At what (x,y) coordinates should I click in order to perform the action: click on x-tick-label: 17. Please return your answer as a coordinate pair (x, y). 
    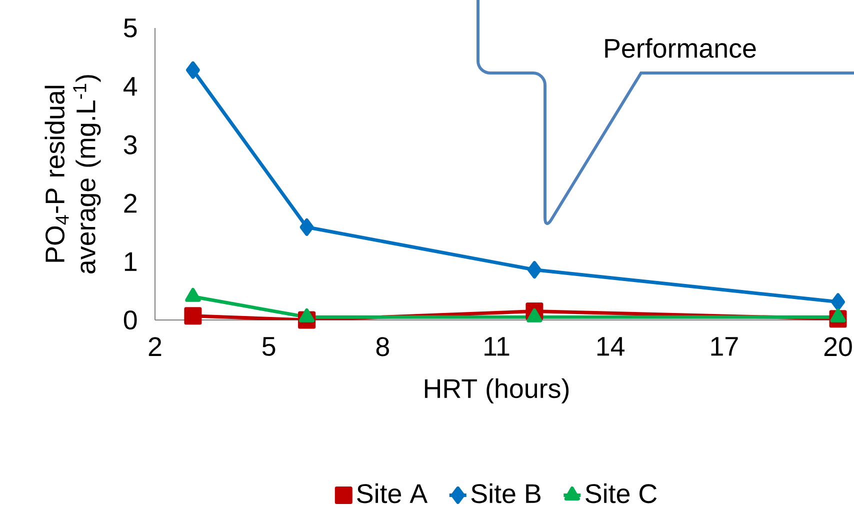
    Looking at the image, I should click on (724, 346).